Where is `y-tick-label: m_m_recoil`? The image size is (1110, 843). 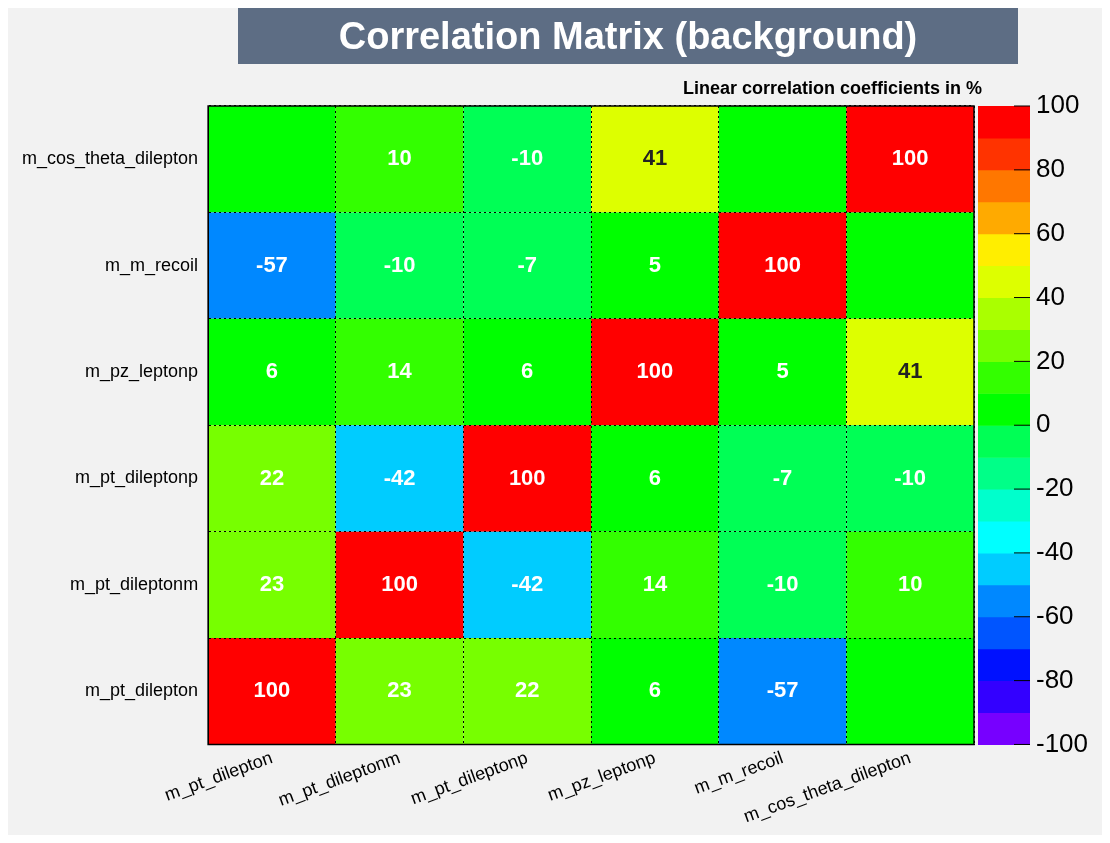 y-tick-label: m_m_recoil is located at coordinates (152, 265).